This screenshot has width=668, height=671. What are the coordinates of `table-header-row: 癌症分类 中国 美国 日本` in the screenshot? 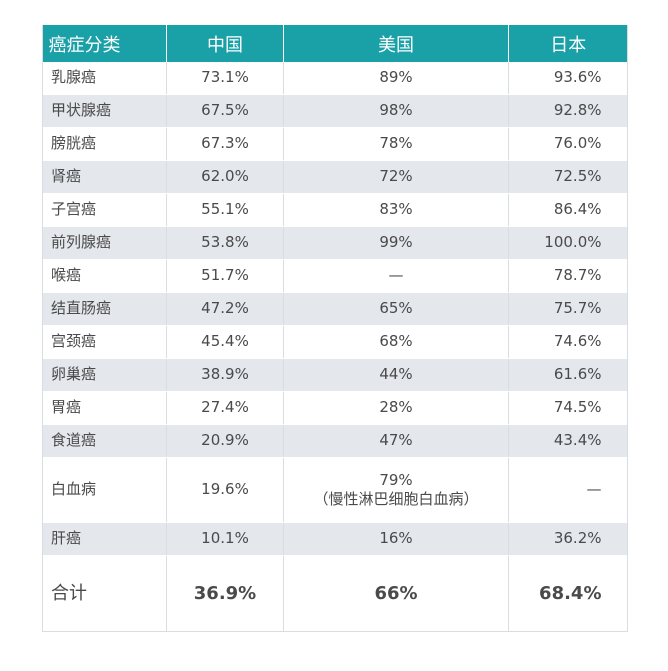 It's located at (335, 43).